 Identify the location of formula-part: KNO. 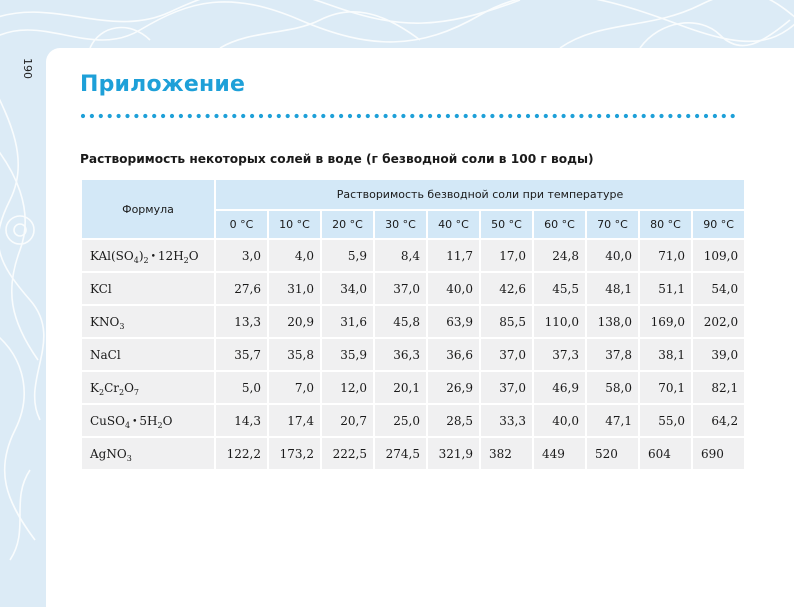
(105, 321).